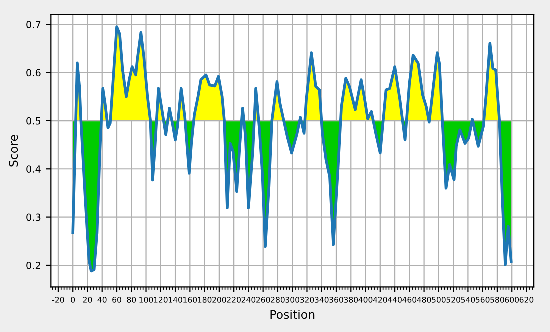  What do you see at coordinates (33, 218) in the screenshot?
I see `y-tick-label: 0.3` at bounding box center [33, 218].